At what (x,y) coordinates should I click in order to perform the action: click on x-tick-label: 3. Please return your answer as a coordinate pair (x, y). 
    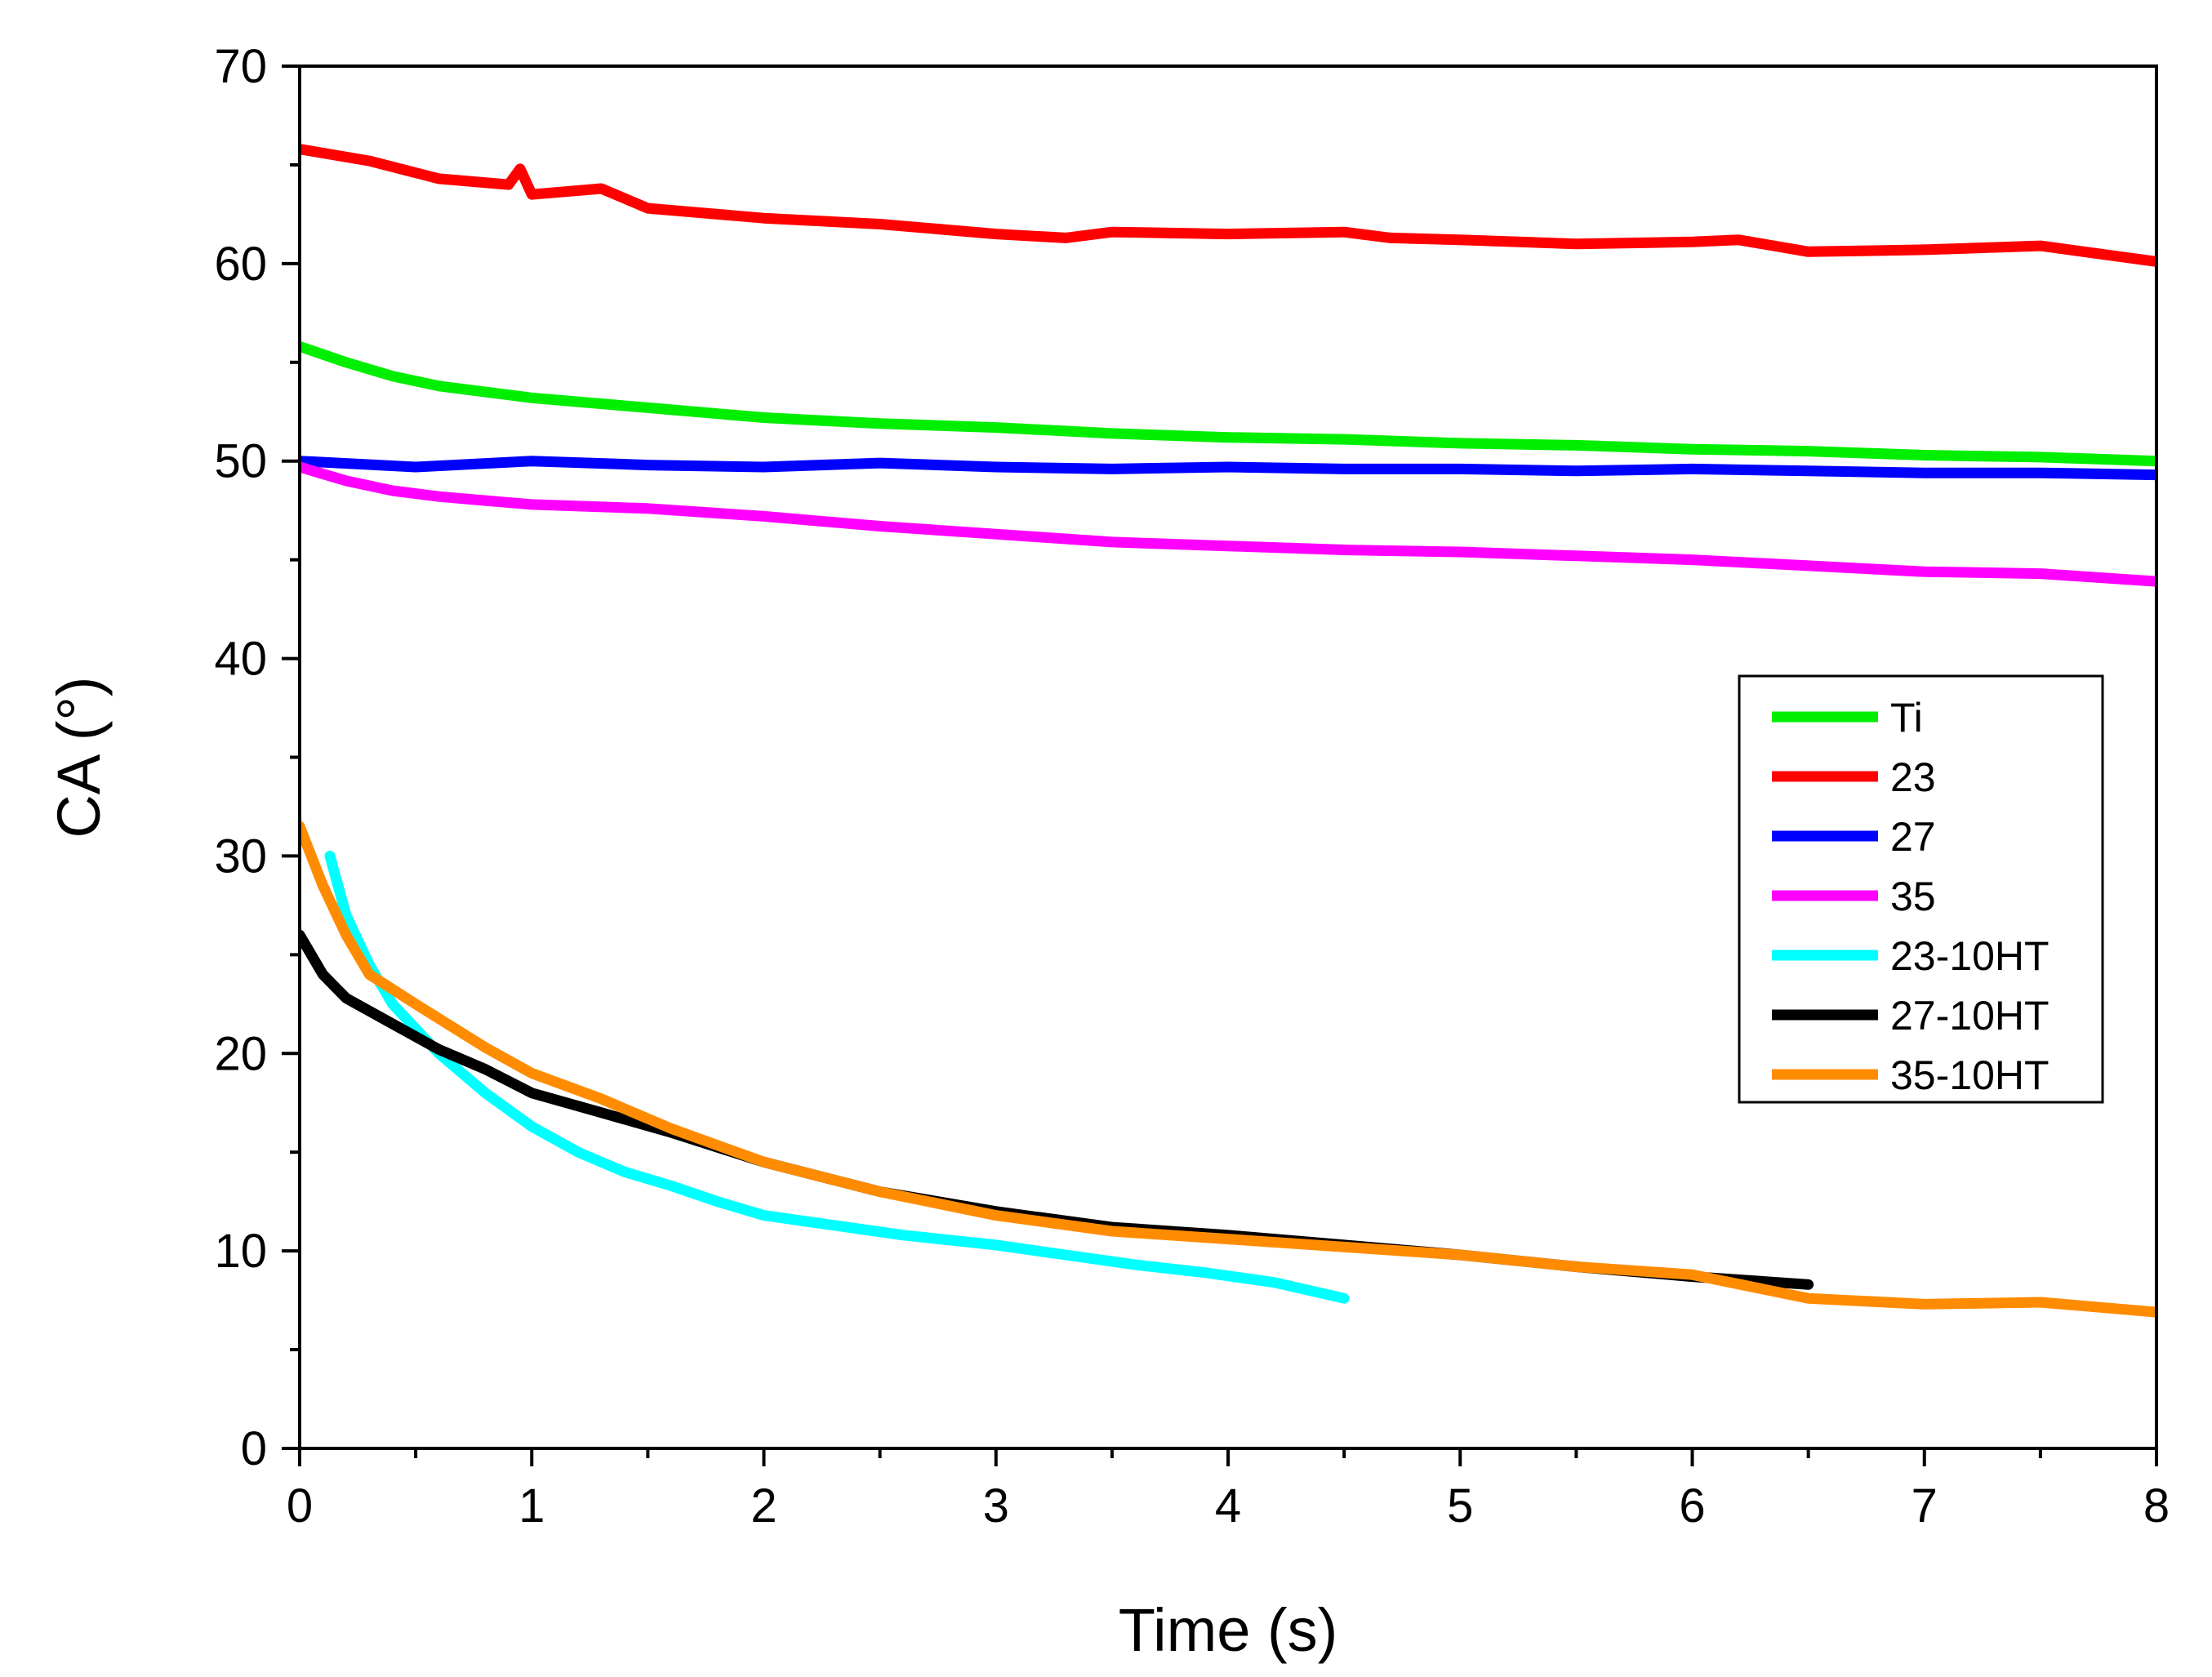
    Looking at the image, I should click on (996, 1505).